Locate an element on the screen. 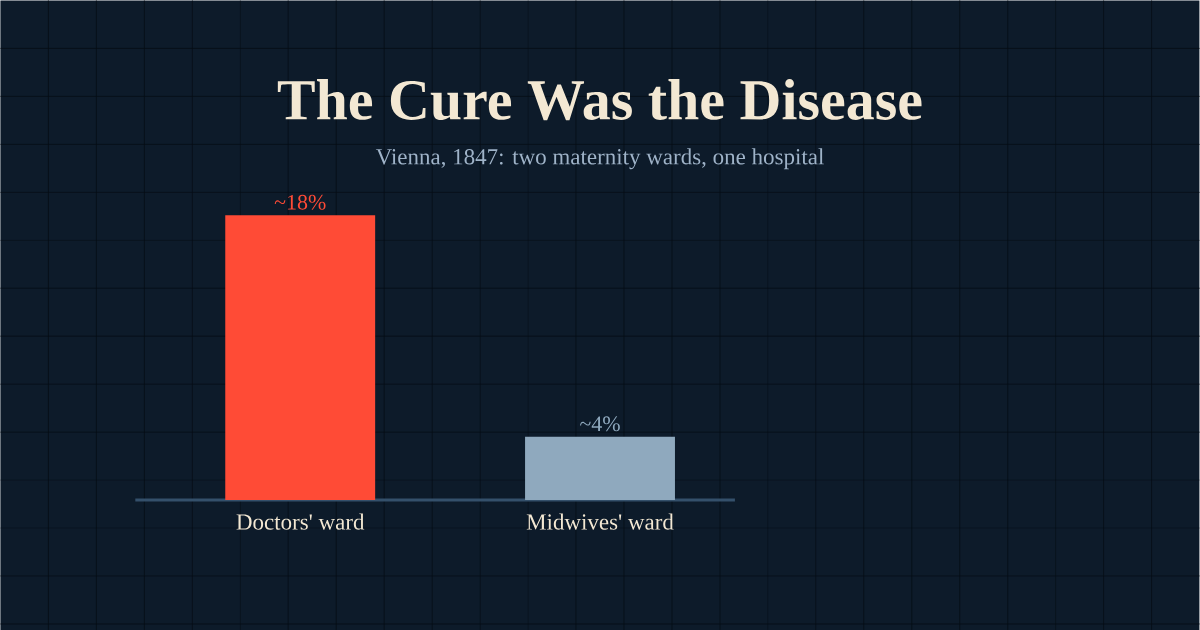  data-label: ~4% is located at coordinates (600, 424).